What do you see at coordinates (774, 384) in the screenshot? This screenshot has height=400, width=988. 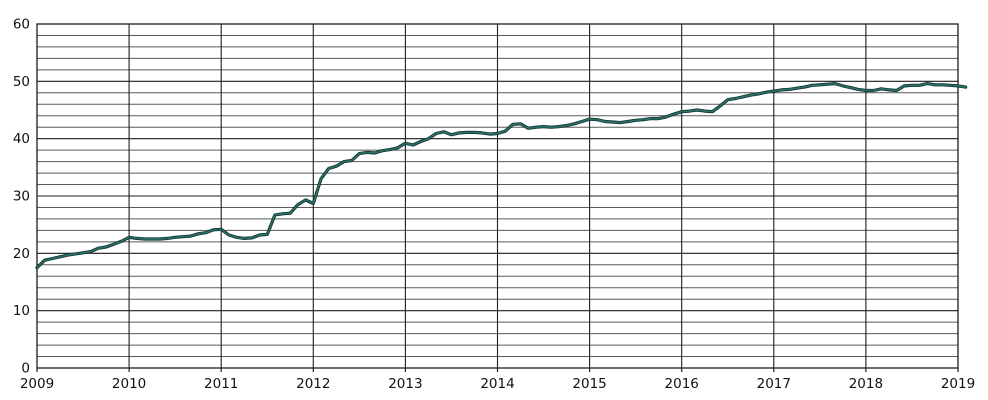 I see `x-axis-label: 2017` at bounding box center [774, 384].